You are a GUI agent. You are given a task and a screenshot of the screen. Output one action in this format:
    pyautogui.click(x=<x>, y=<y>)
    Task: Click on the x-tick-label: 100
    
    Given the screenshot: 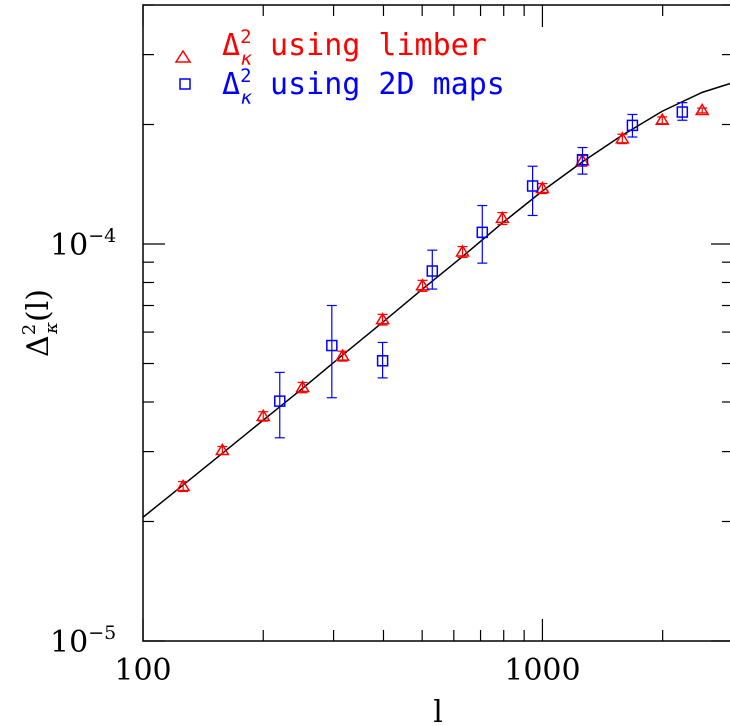 What is the action you would take?
    pyautogui.click(x=142, y=670)
    